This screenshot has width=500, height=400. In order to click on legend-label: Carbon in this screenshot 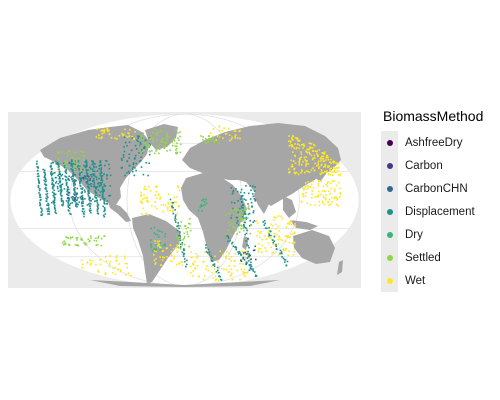, I will do `click(424, 165)`.